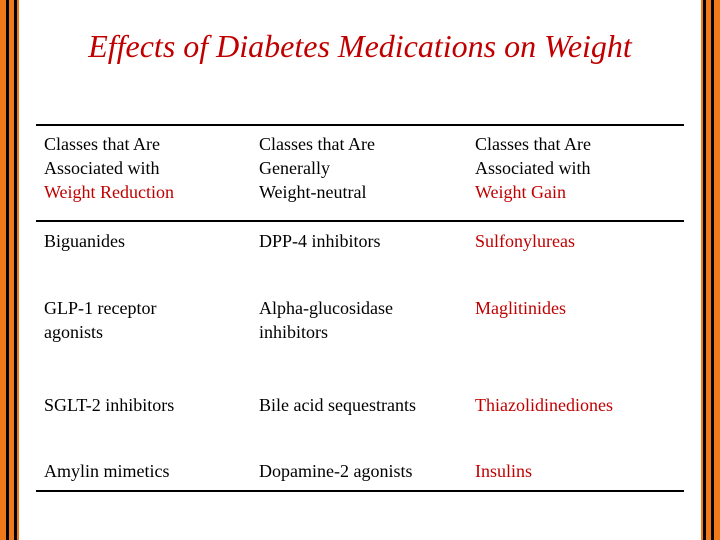 The height and width of the screenshot is (540, 720). What do you see at coordinates (577, 308) in the screenshot?
I see `table-cell-gain: Maglitinides` at bounding box center [577, 308].